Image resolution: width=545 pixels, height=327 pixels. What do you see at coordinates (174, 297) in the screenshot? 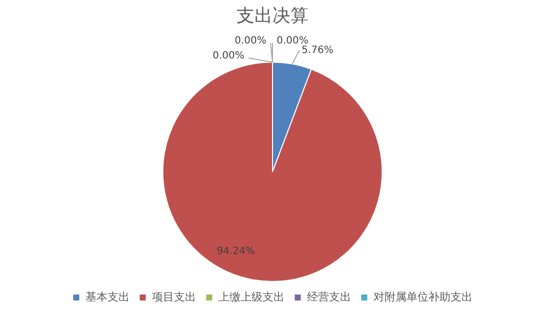
I see `legend-label: 项目支出` at bounding box center [174, 297].